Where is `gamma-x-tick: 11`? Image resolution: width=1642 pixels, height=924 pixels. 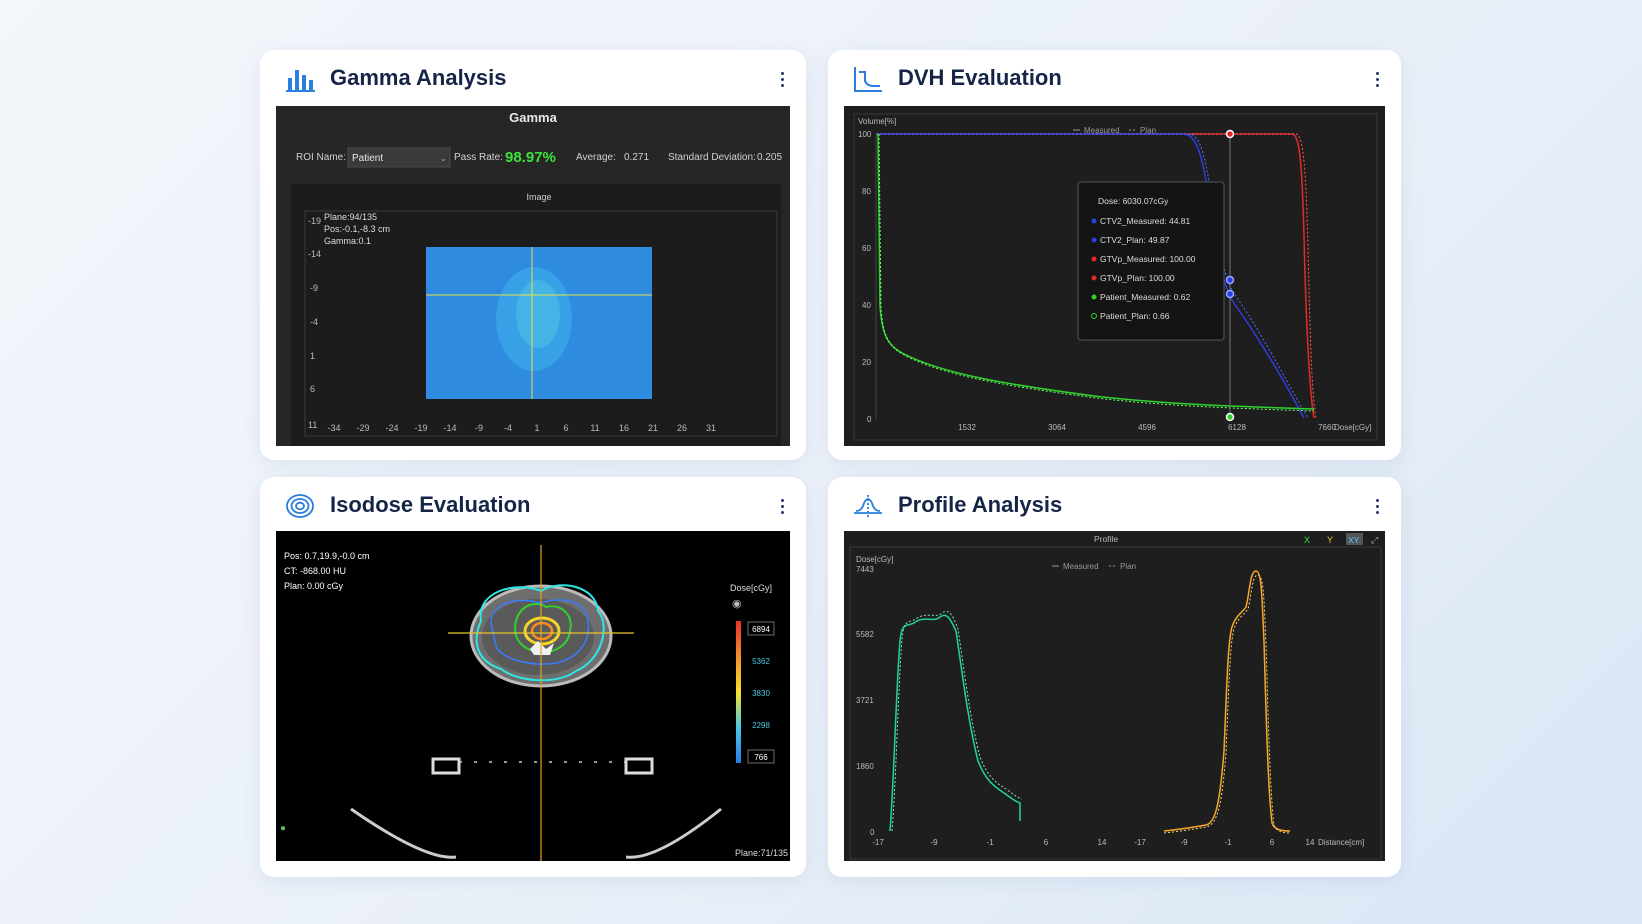
gamma-x-tick: 11 is located at coordinates (594, 428).